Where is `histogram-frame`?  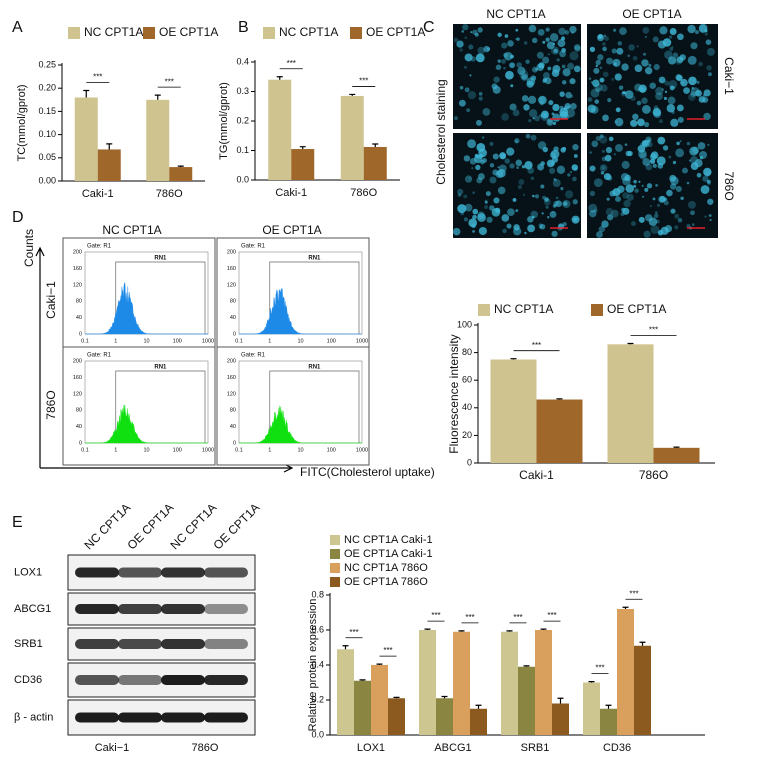
histogram-frame is located at coordinates (139, 406).